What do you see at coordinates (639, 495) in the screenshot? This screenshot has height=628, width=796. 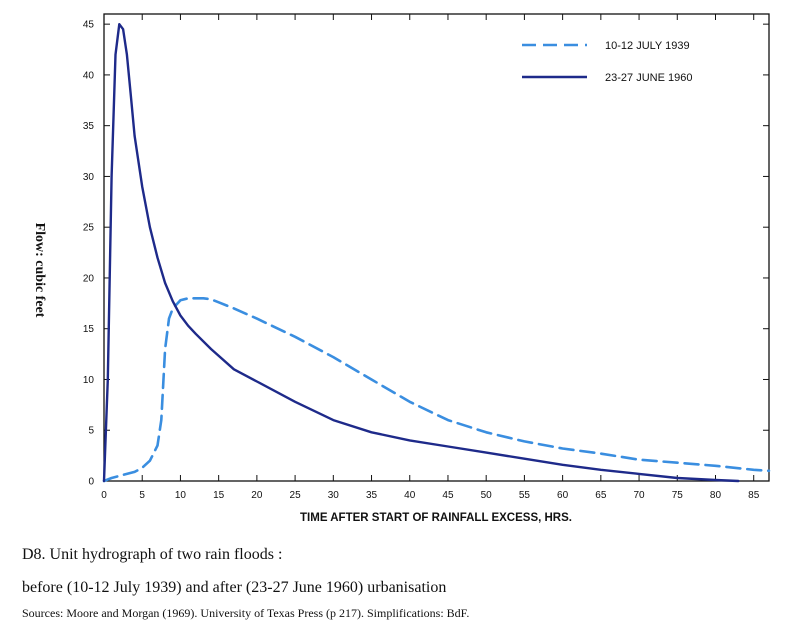 I see `x-tick-label: 70` at bounding box center [639, 495].